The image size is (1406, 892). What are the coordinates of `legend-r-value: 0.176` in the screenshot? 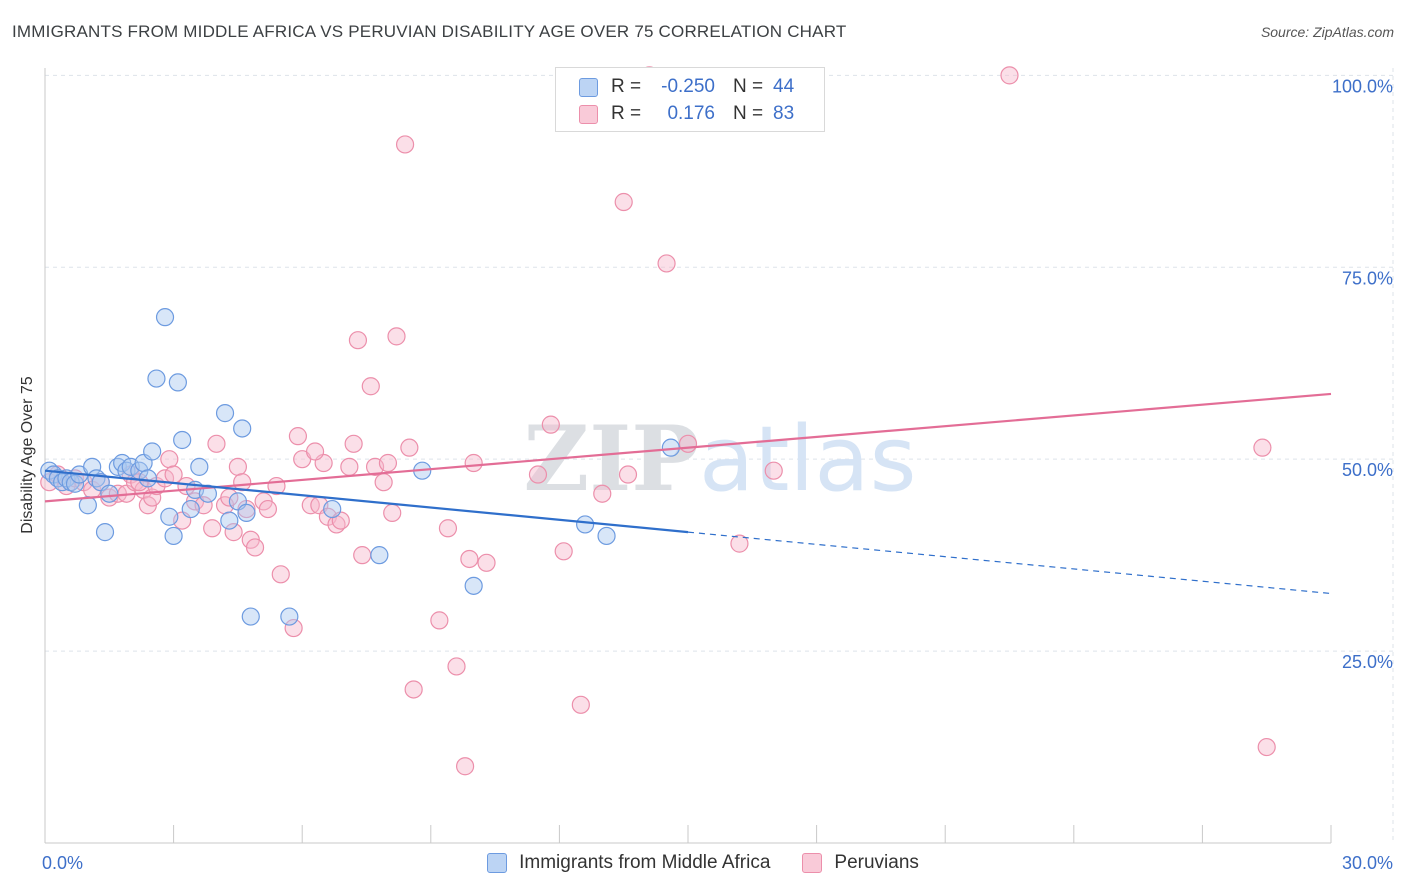 It's located at (691, 113).